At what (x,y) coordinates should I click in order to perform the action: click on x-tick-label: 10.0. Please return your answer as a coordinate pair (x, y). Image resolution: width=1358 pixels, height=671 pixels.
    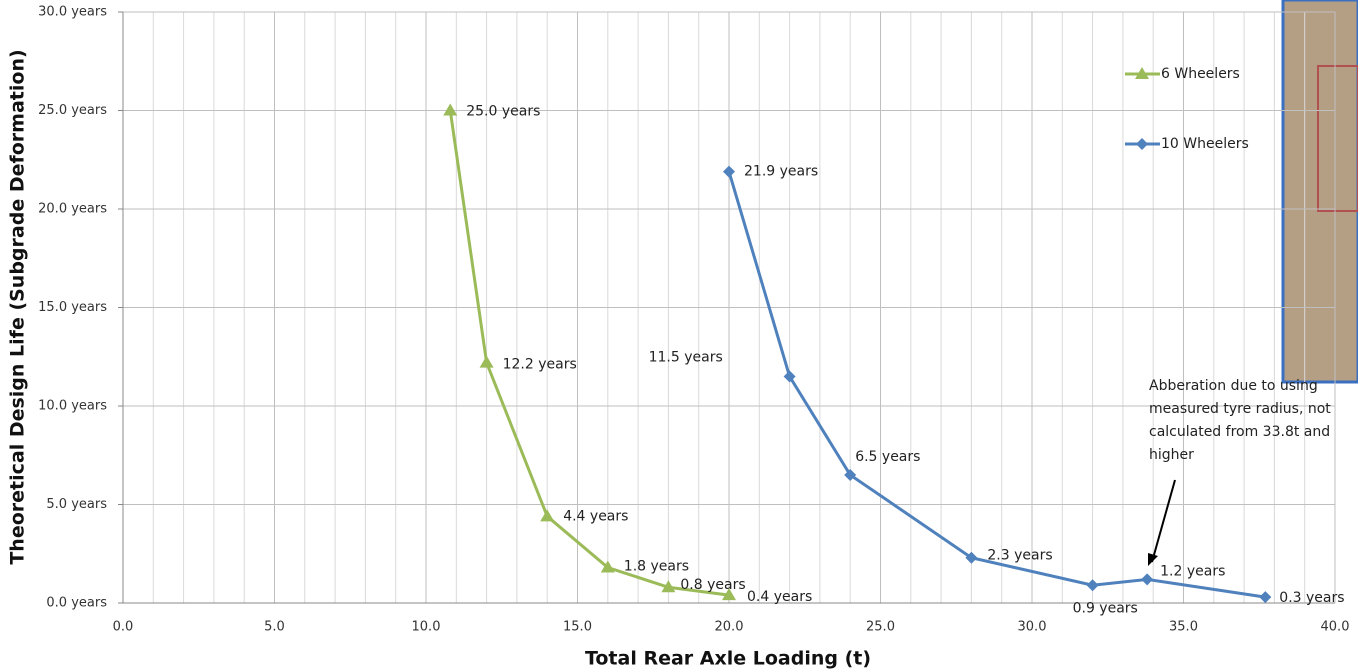
    Looking at the image, I should click on (426, 627).